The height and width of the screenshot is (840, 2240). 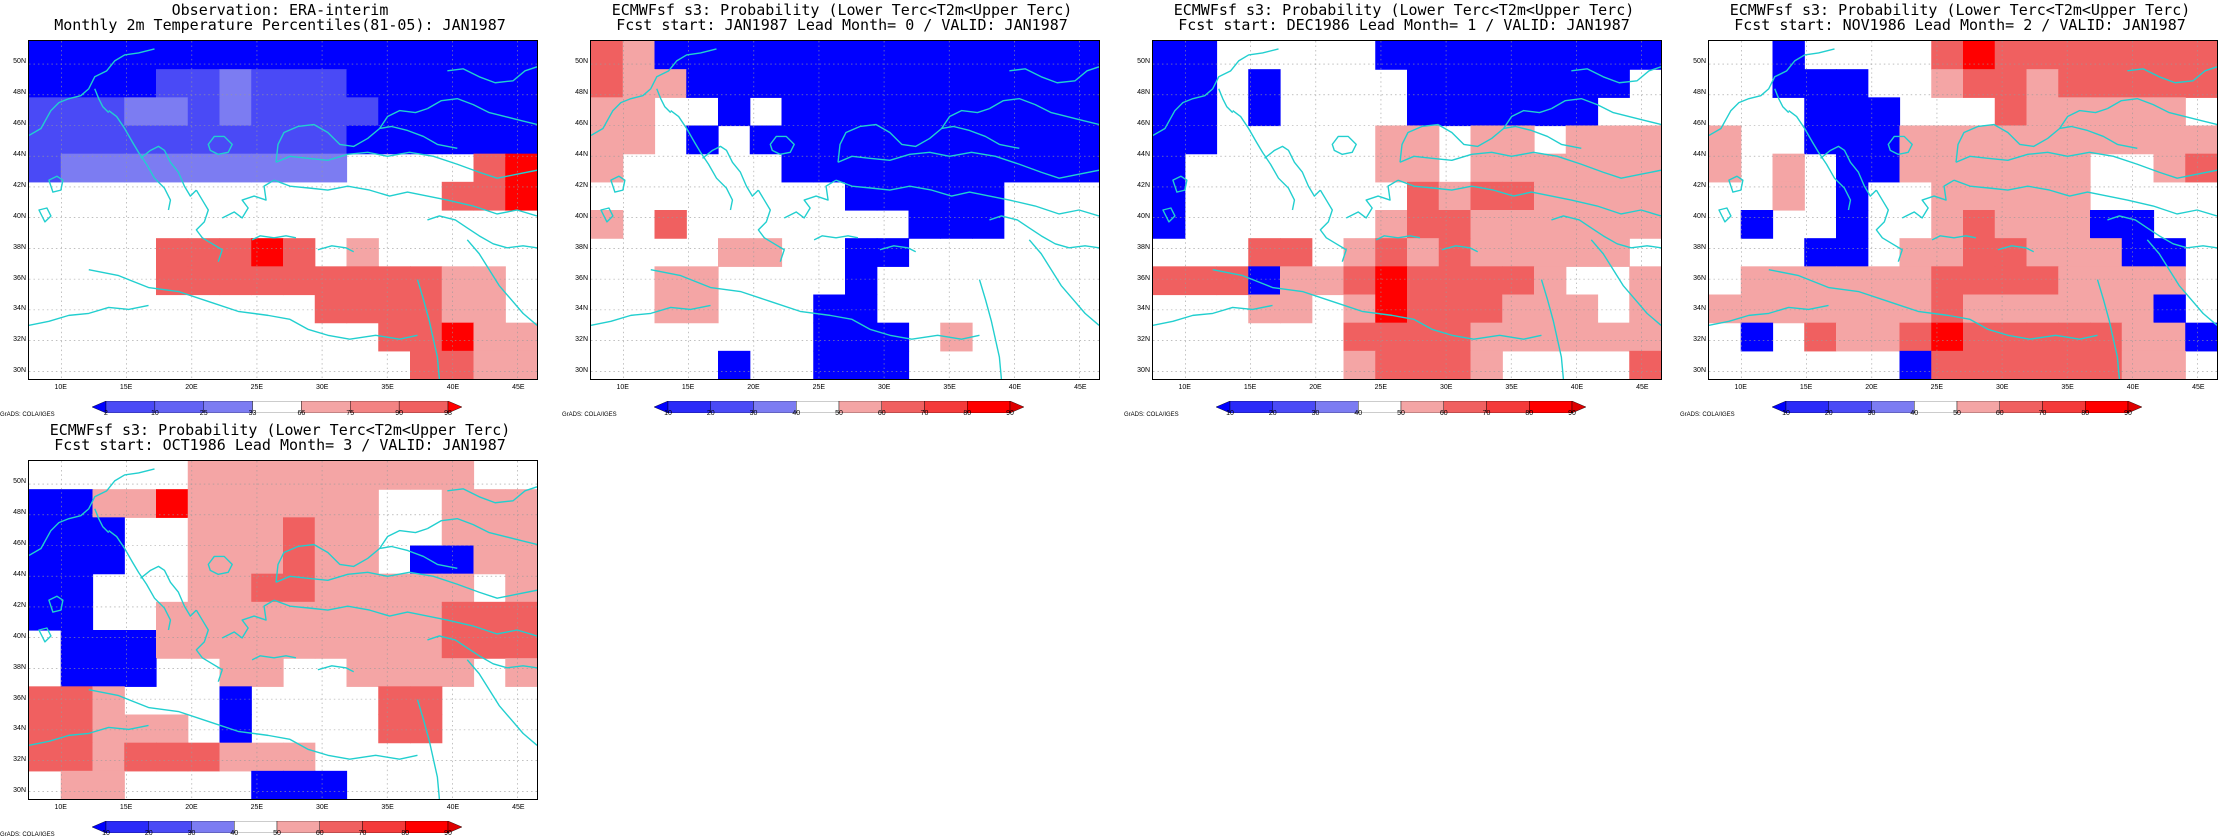 I want to click on lat-tick-label: 34N, so click(x=1143, y=309).